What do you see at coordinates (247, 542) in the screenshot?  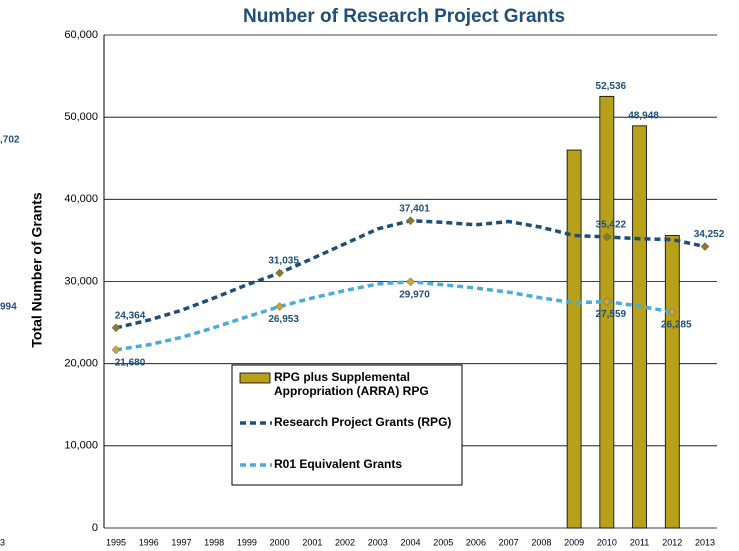 I see `x-tick-label: 1999` at bounding box center [247, 542].